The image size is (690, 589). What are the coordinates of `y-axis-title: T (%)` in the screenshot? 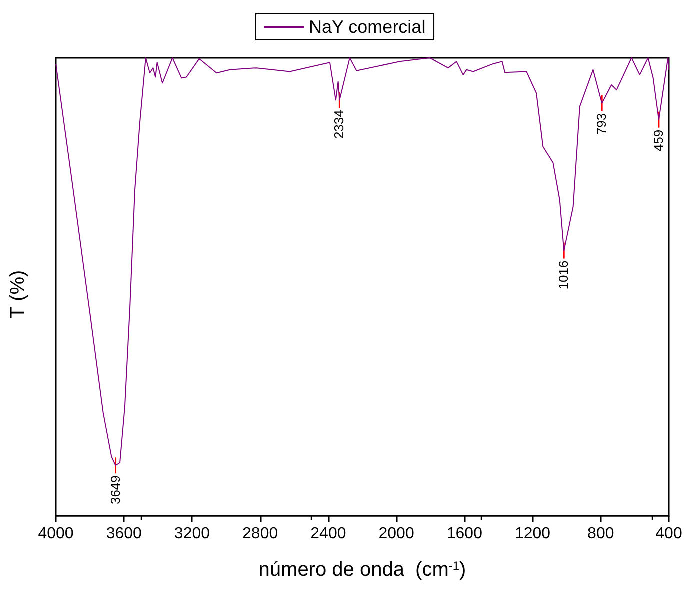 It's located at (18, 294).